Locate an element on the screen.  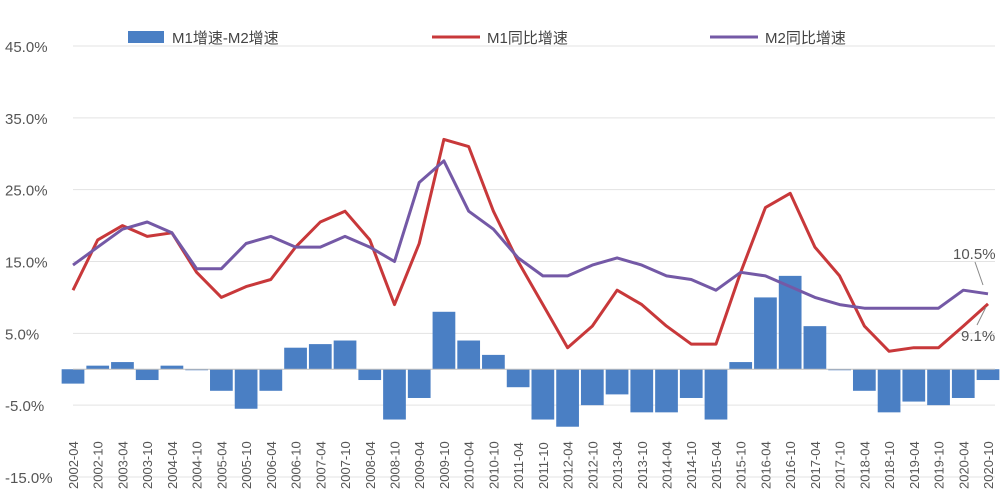
annotation-m2-last: 10.5% is located at coordinates (974, 254).